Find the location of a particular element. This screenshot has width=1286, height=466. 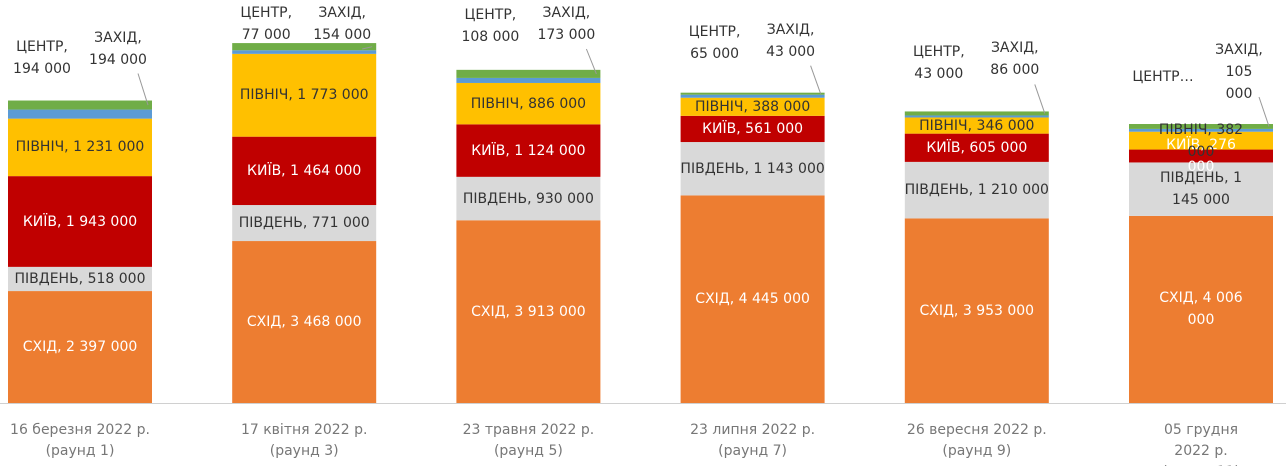

data-label: КИЇВ, 276 000 is located at coordinates (1201, 156).